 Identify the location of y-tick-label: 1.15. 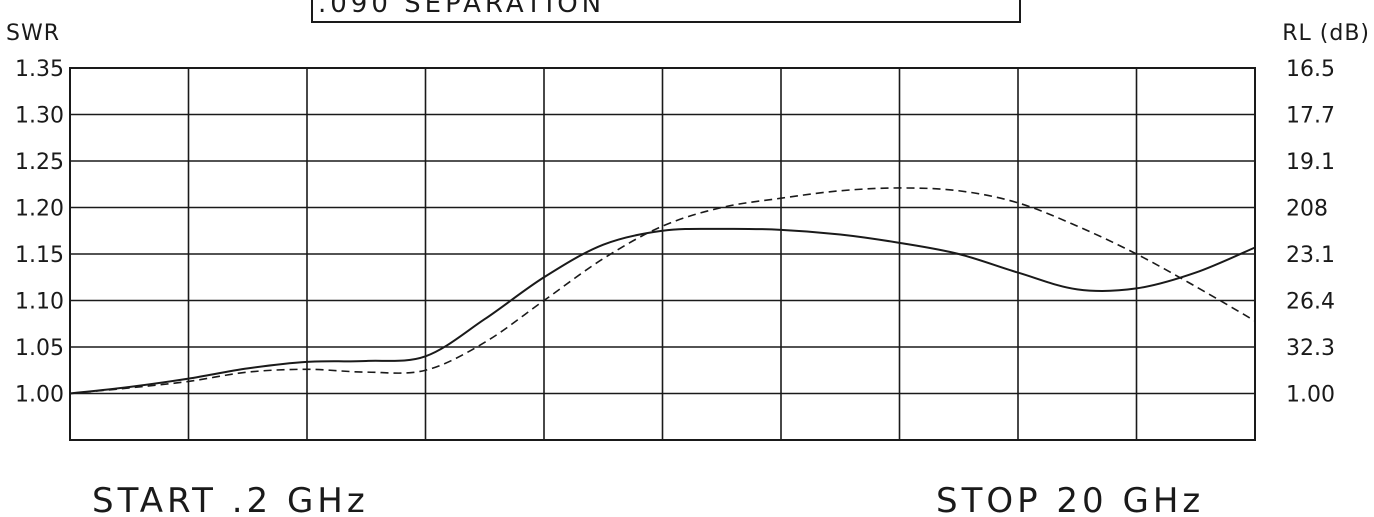
(39, 255).